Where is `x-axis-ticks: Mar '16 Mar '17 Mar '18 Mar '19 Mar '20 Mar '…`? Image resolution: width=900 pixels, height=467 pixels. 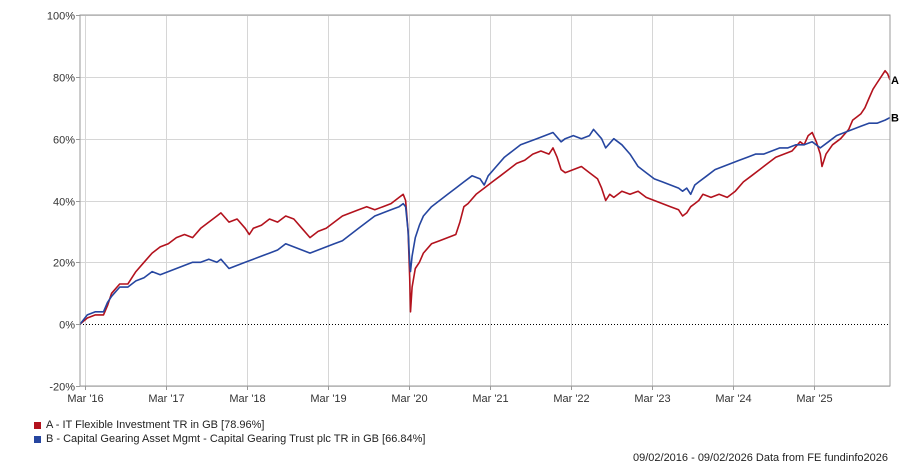
x-axis-ticks: Mar '16 Mar '17 Mar '18 Mar '19 Mar '20 Mar '… is located at coordinates (450, 395).